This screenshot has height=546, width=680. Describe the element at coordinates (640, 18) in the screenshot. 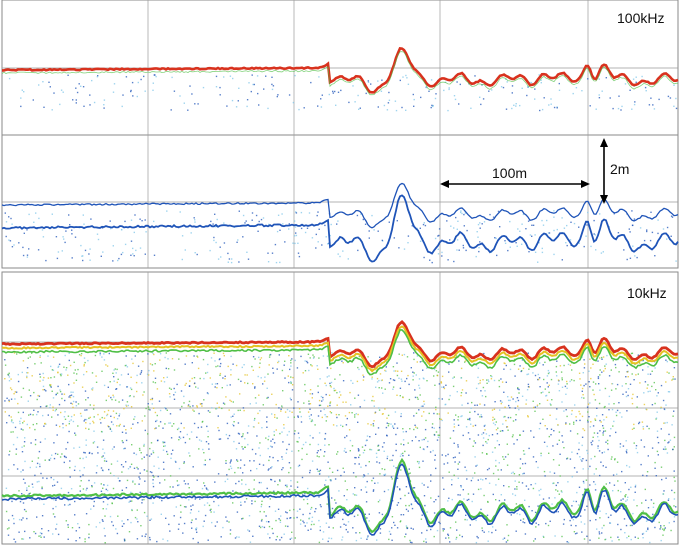

I see `frequency-label-100khz: 100kHz` at that location.